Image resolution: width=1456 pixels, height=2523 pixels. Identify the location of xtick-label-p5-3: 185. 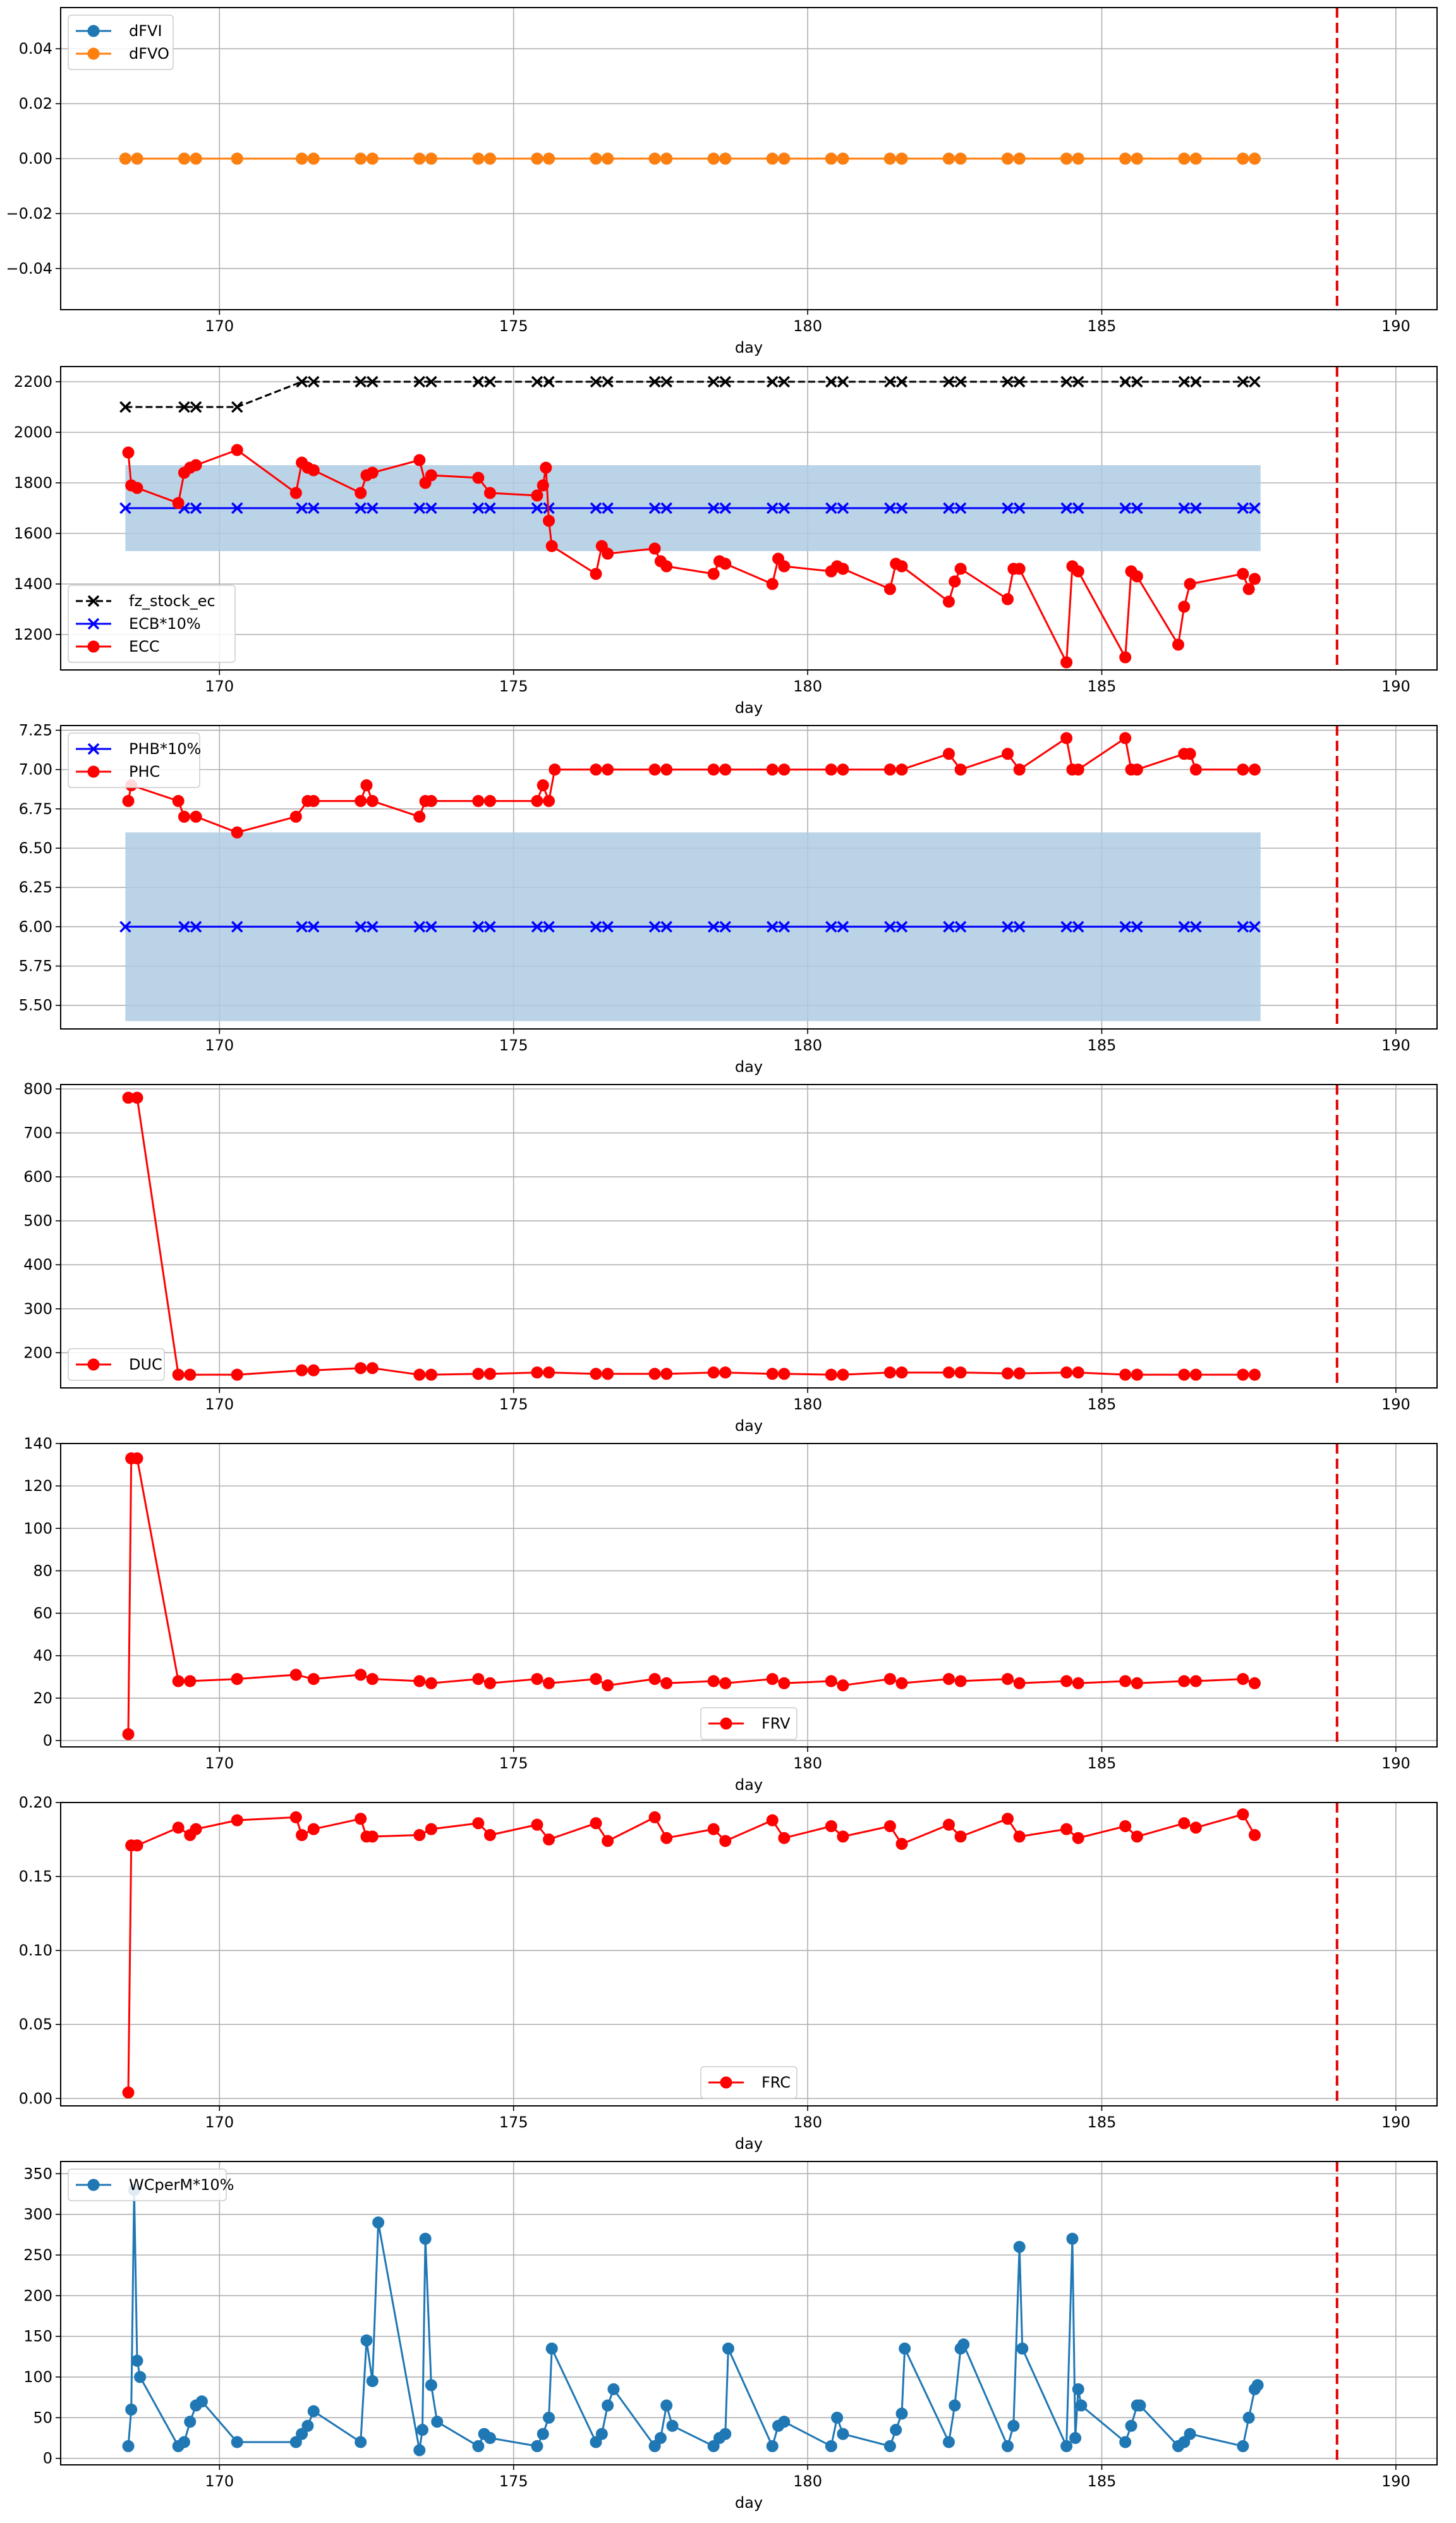
(1102, 1763).